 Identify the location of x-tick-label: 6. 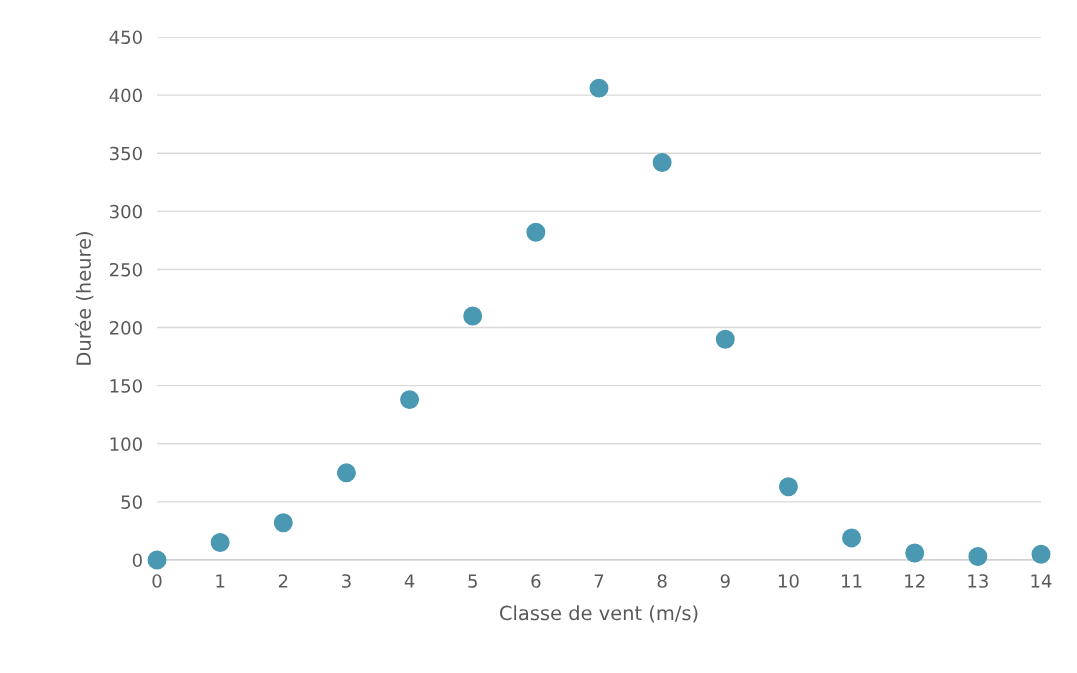
(536, 581).